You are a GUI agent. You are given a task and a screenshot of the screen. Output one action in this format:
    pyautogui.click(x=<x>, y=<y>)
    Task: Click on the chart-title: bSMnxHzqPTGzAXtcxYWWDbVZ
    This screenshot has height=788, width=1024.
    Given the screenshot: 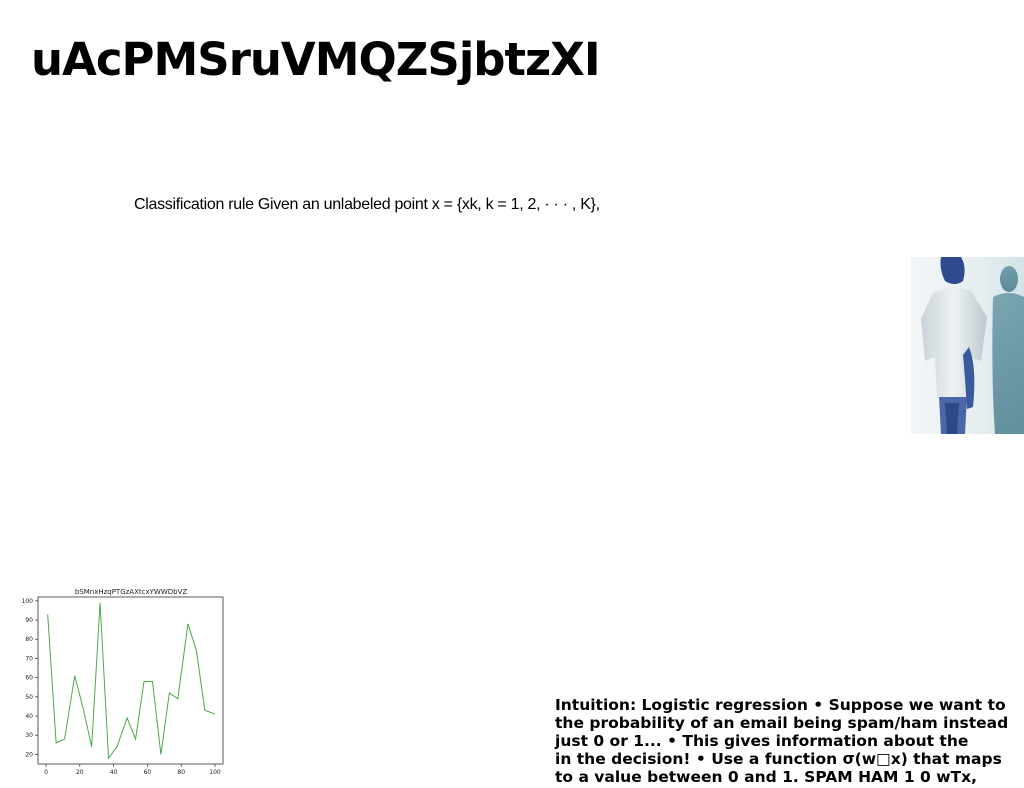 What is the action you would take?
    pyautogui.click(x=131, y=592)
    